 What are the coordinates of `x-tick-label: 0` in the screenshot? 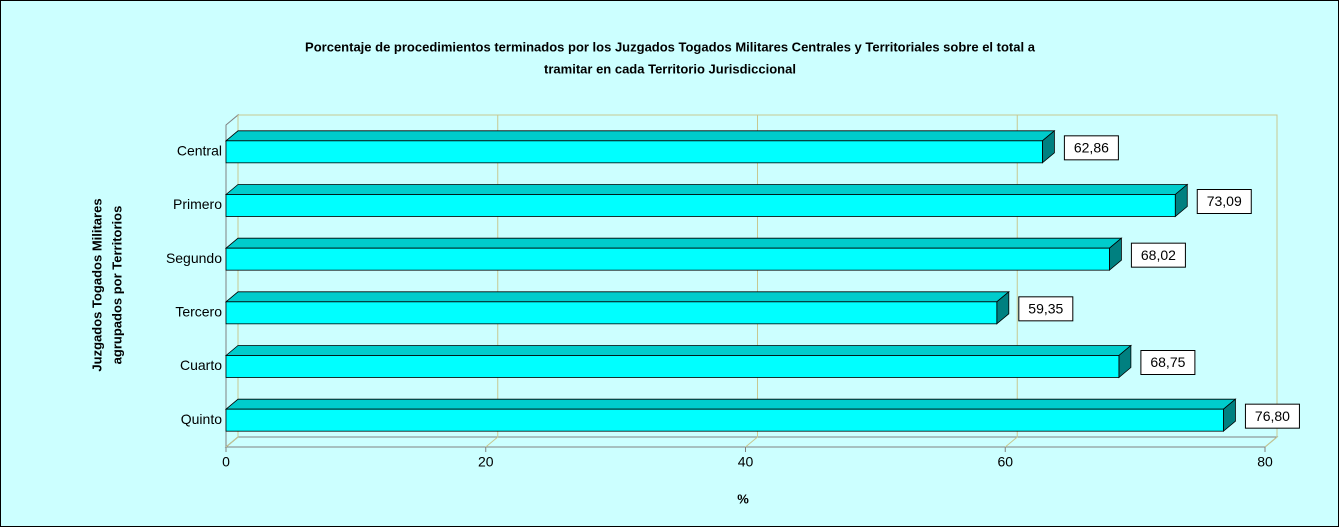 It's located at (226, 462).